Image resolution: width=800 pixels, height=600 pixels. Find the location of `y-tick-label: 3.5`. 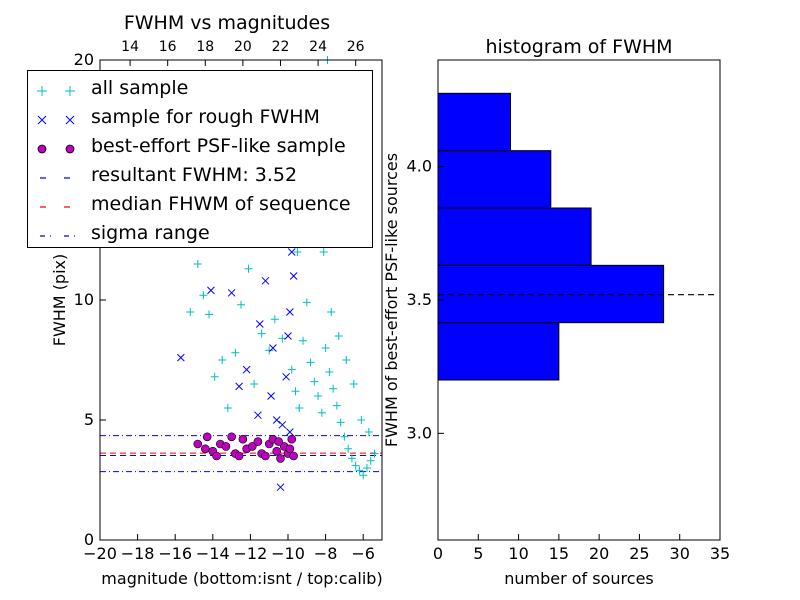

y-tick-label: 3.5 is located at coordinates (419, 299).